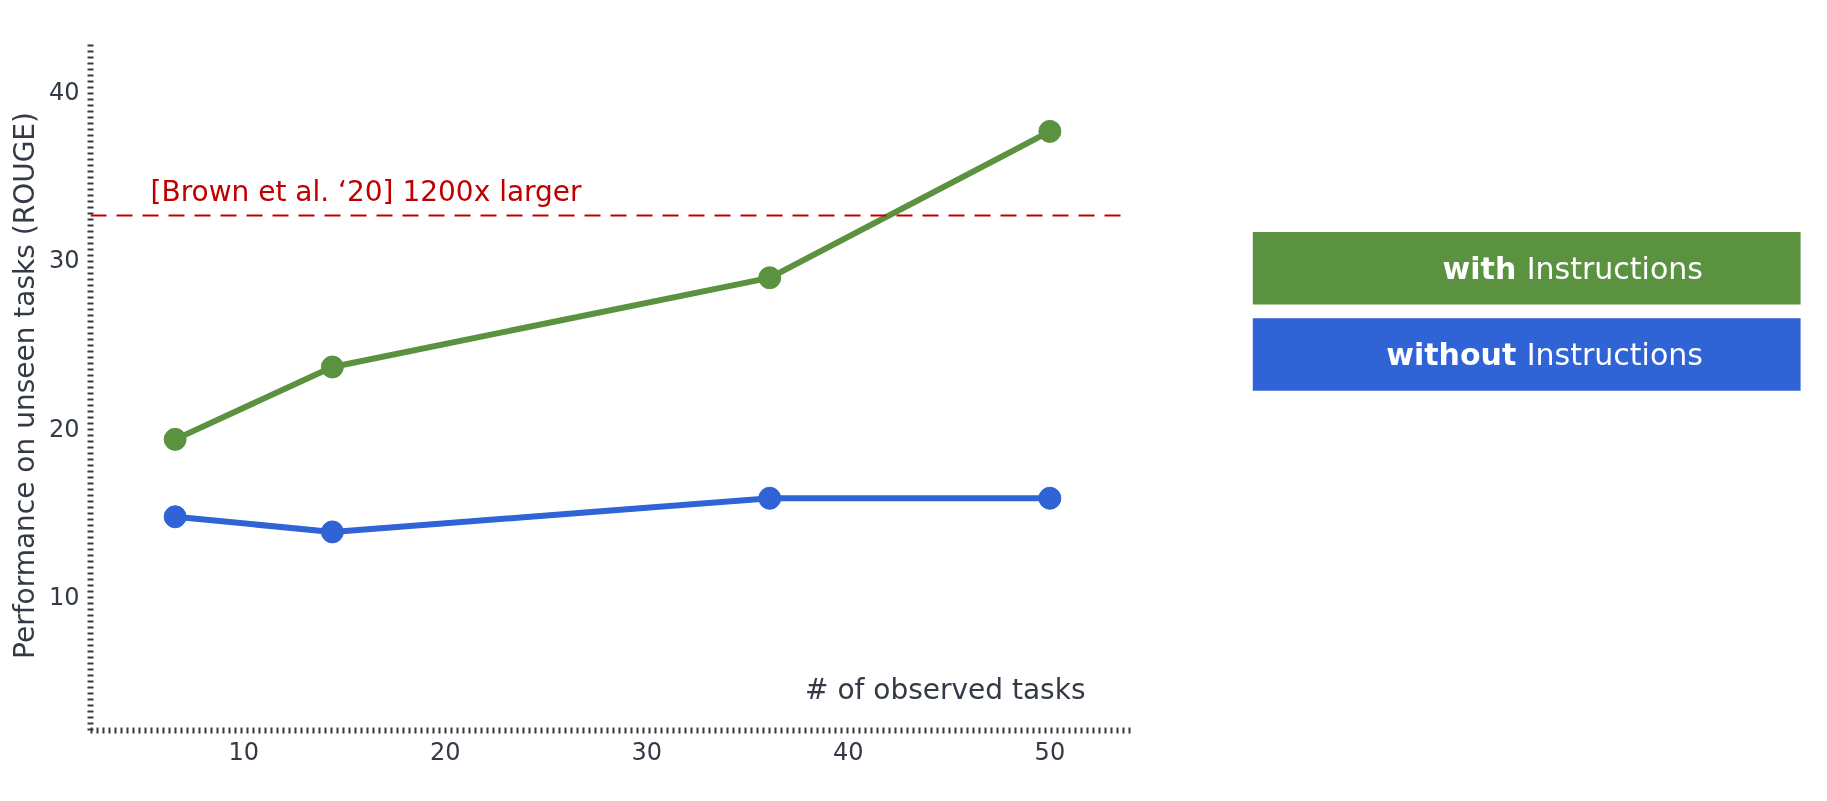  Describe the element at coordinates (366, 191) in the screenshot. I see `ref-line-label: [Brown et al. ‘20] 1200x larger` at that location.